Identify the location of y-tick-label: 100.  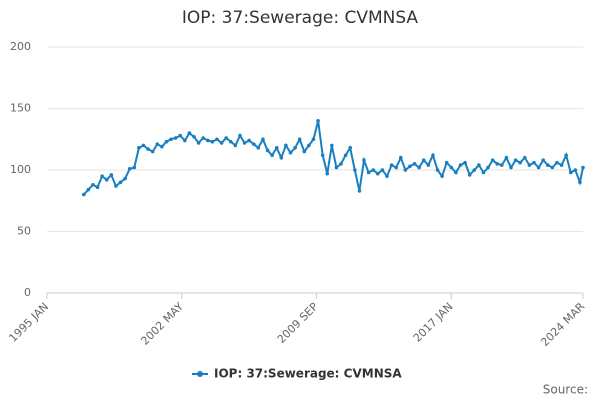
(20, 169).